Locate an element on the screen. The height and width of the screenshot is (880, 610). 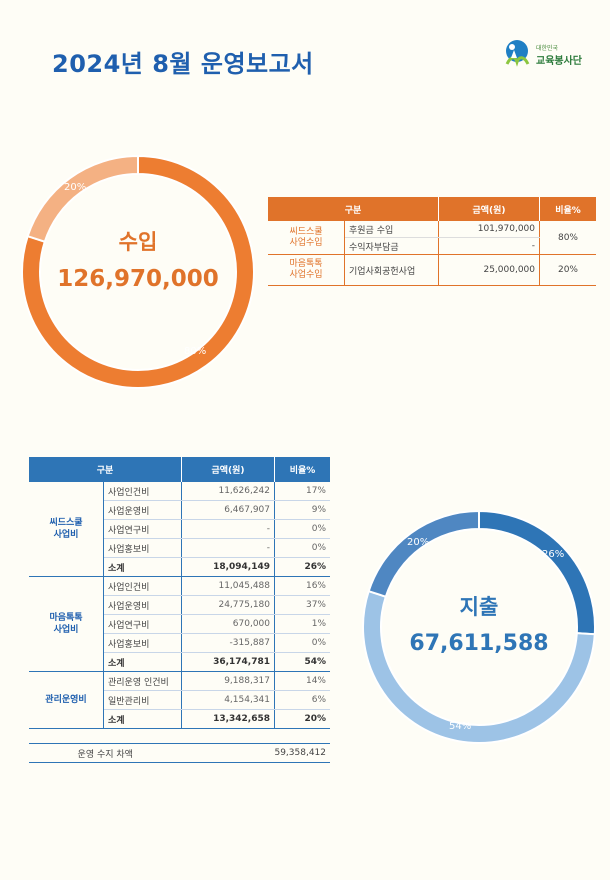
table-row: 수익자부담금 - is located at coordinates (432, 246).